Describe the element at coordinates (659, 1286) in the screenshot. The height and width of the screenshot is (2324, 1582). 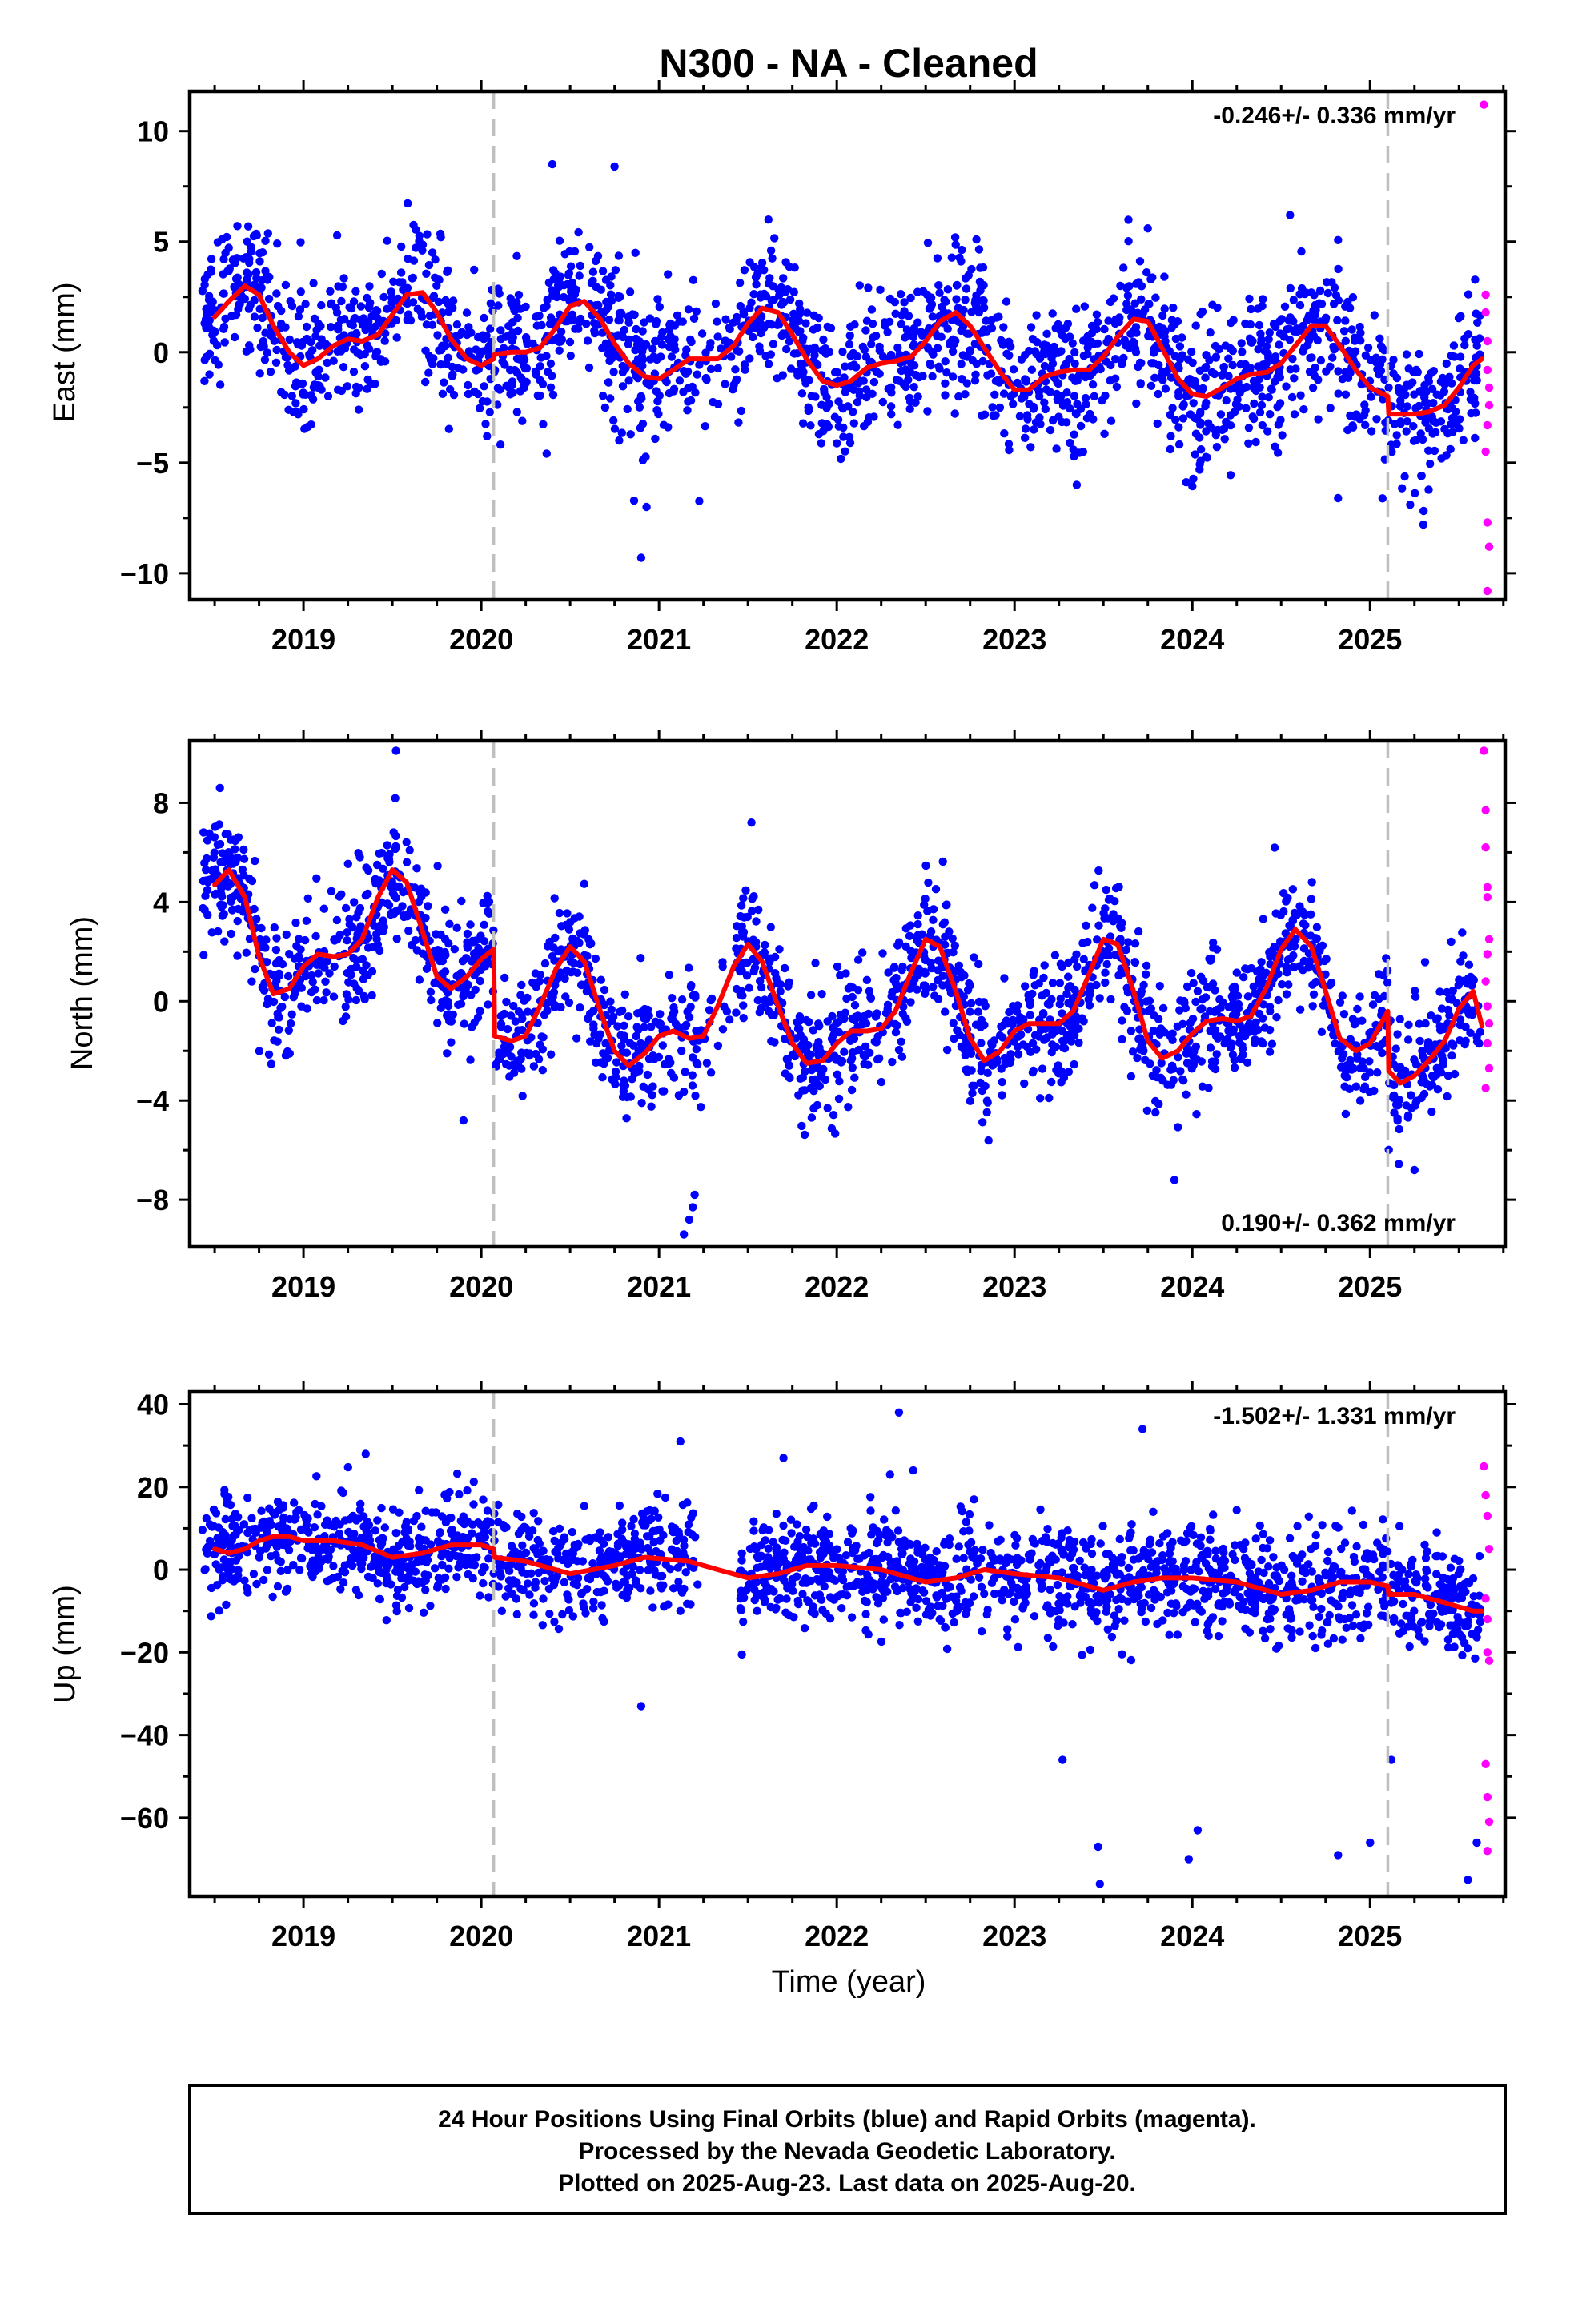
I see `x-tick-label: 2021` at that location.